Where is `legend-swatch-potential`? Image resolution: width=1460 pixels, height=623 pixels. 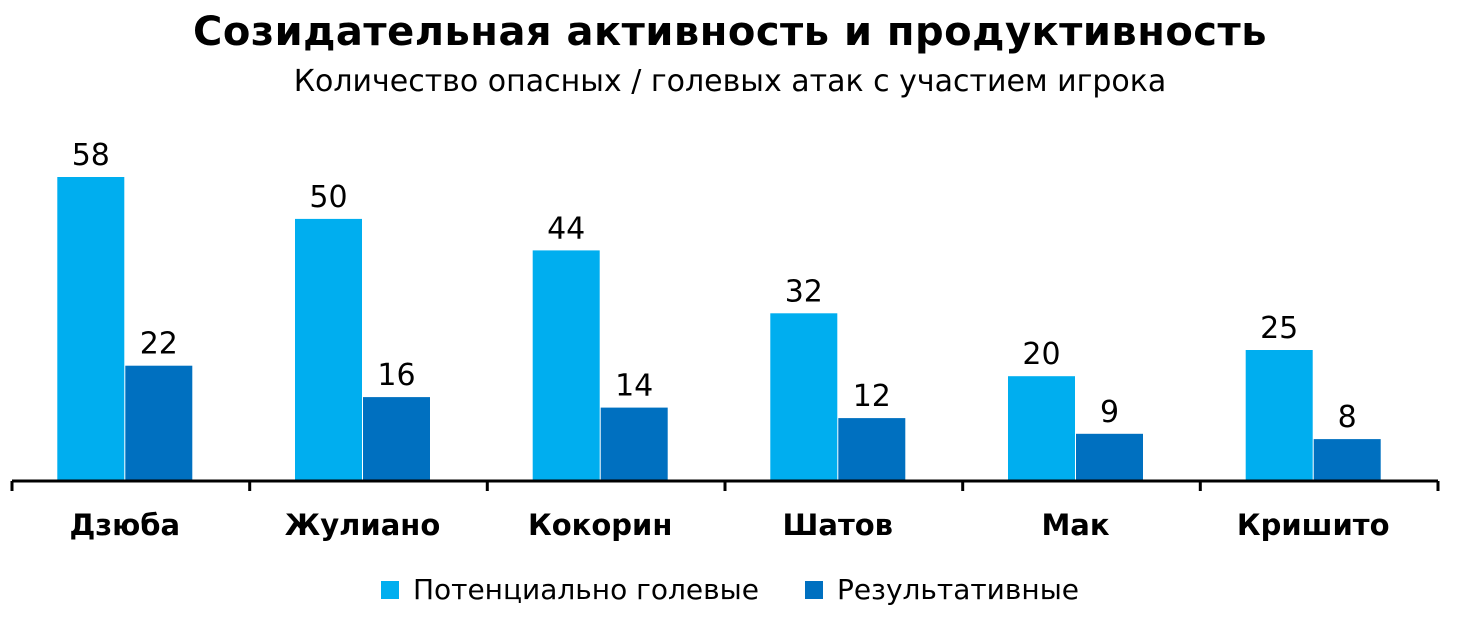
legend-swatch-potential is located at coordinates (389, 590).